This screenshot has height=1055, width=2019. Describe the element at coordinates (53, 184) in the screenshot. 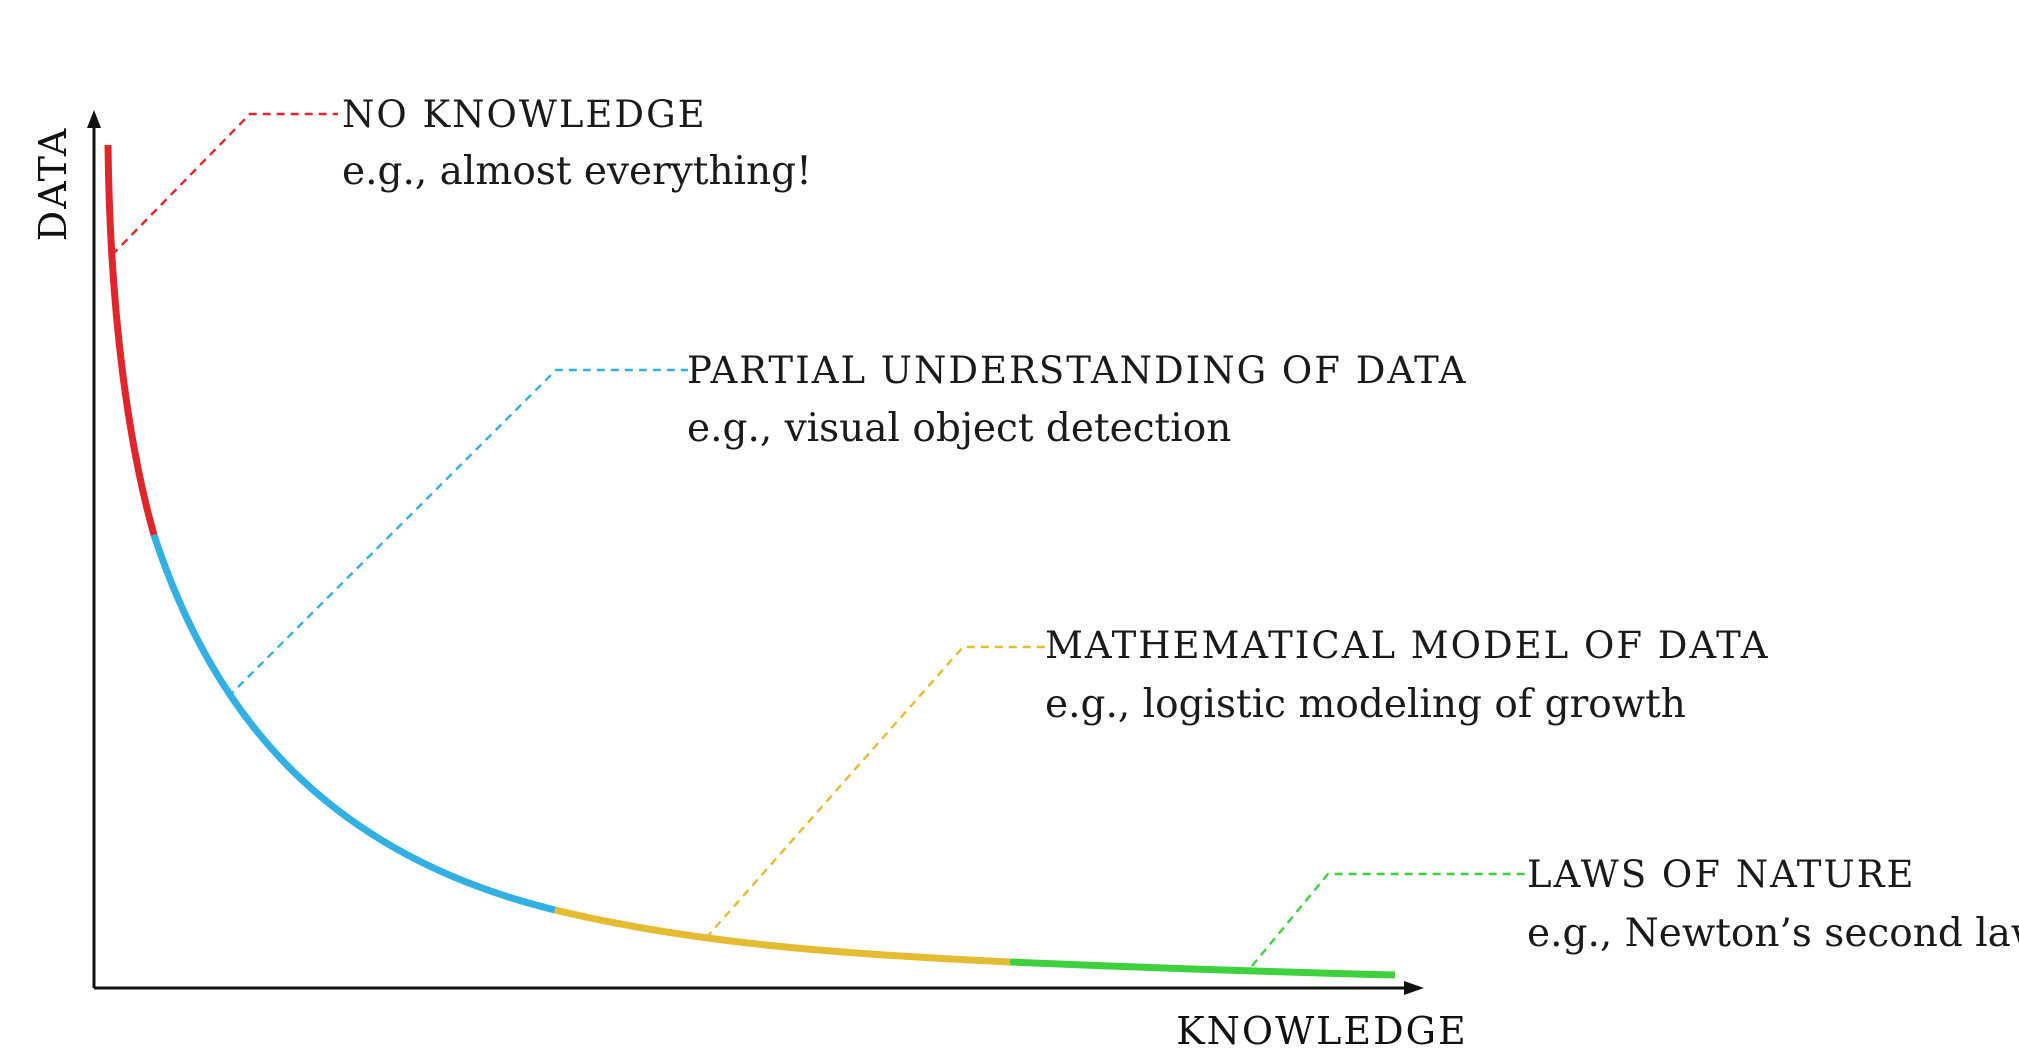

I see `y-axis-label: DATA` at that location.